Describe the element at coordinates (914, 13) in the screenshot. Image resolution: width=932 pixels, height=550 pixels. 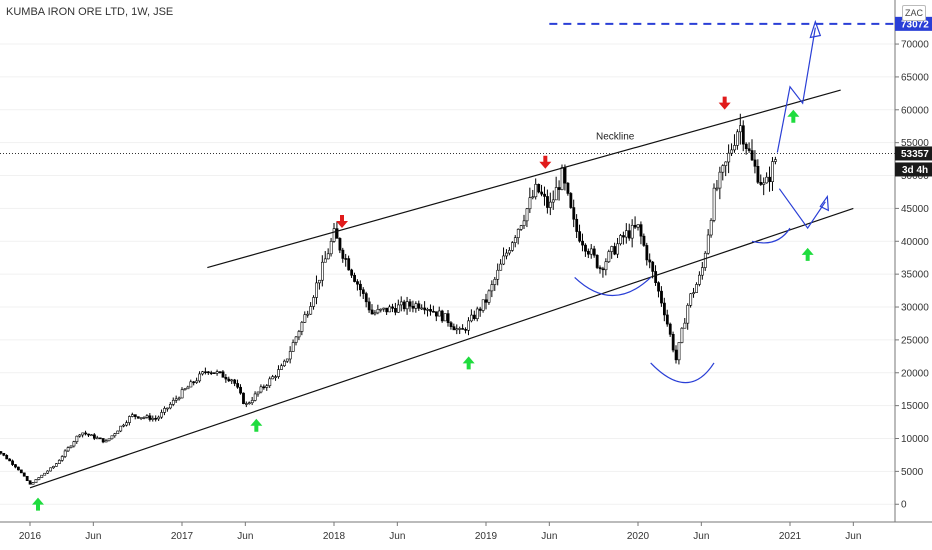
I see `currency-button: ZAC` at that location.